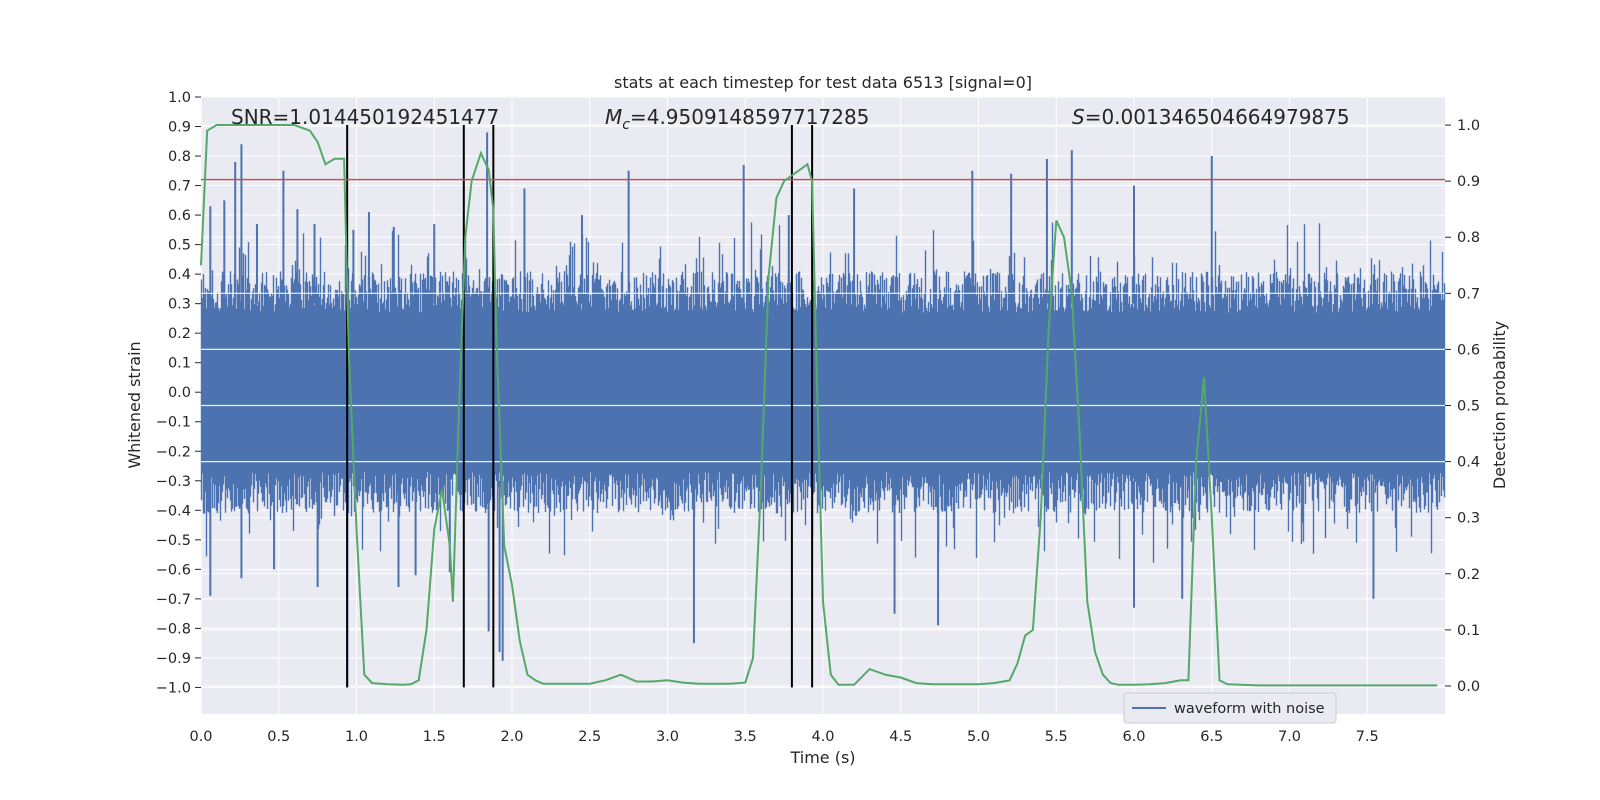  Describe the element at coordinates (200, 737) in the screenshot. I see `x-tick-label: 0.0` at that location.